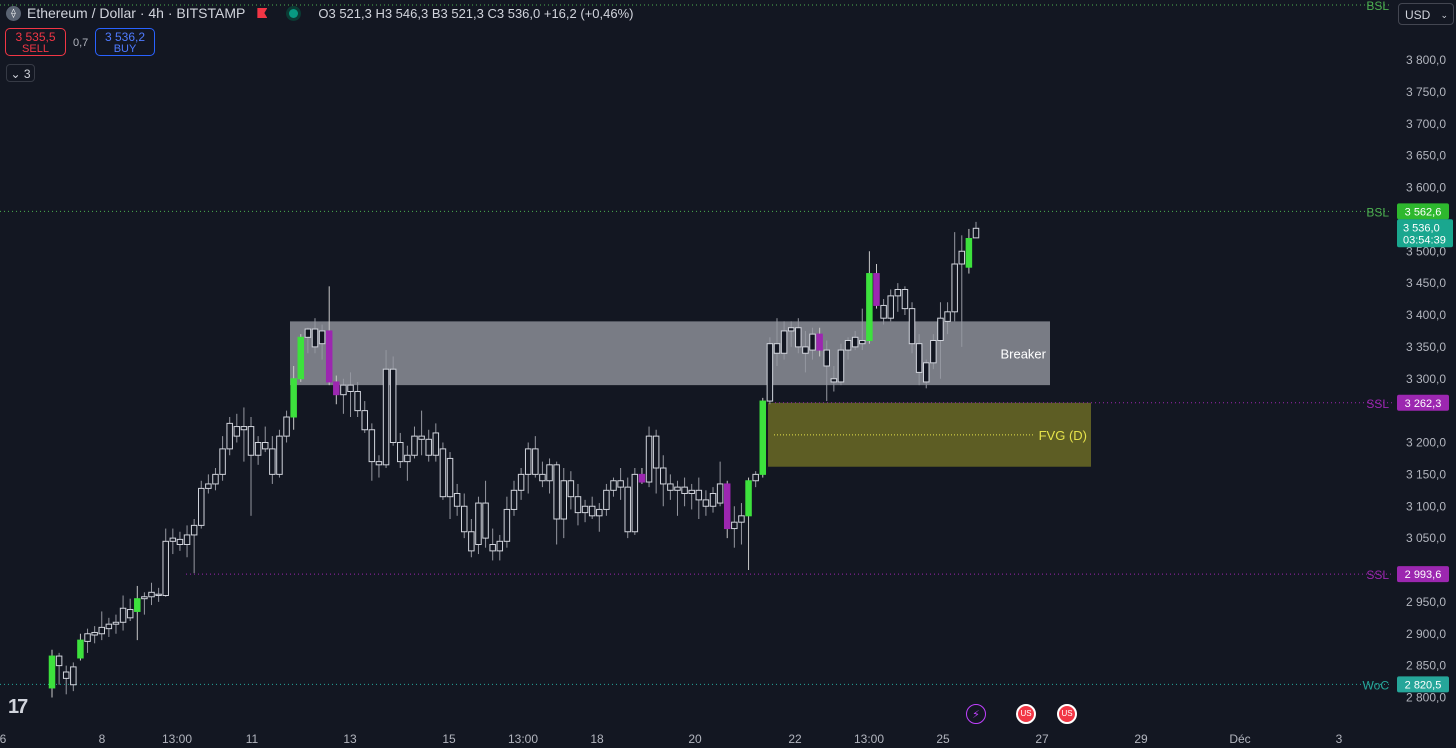 The image size is (1456, 748). I want to click on level-label-ssl: SSL, so click(1377, 404).